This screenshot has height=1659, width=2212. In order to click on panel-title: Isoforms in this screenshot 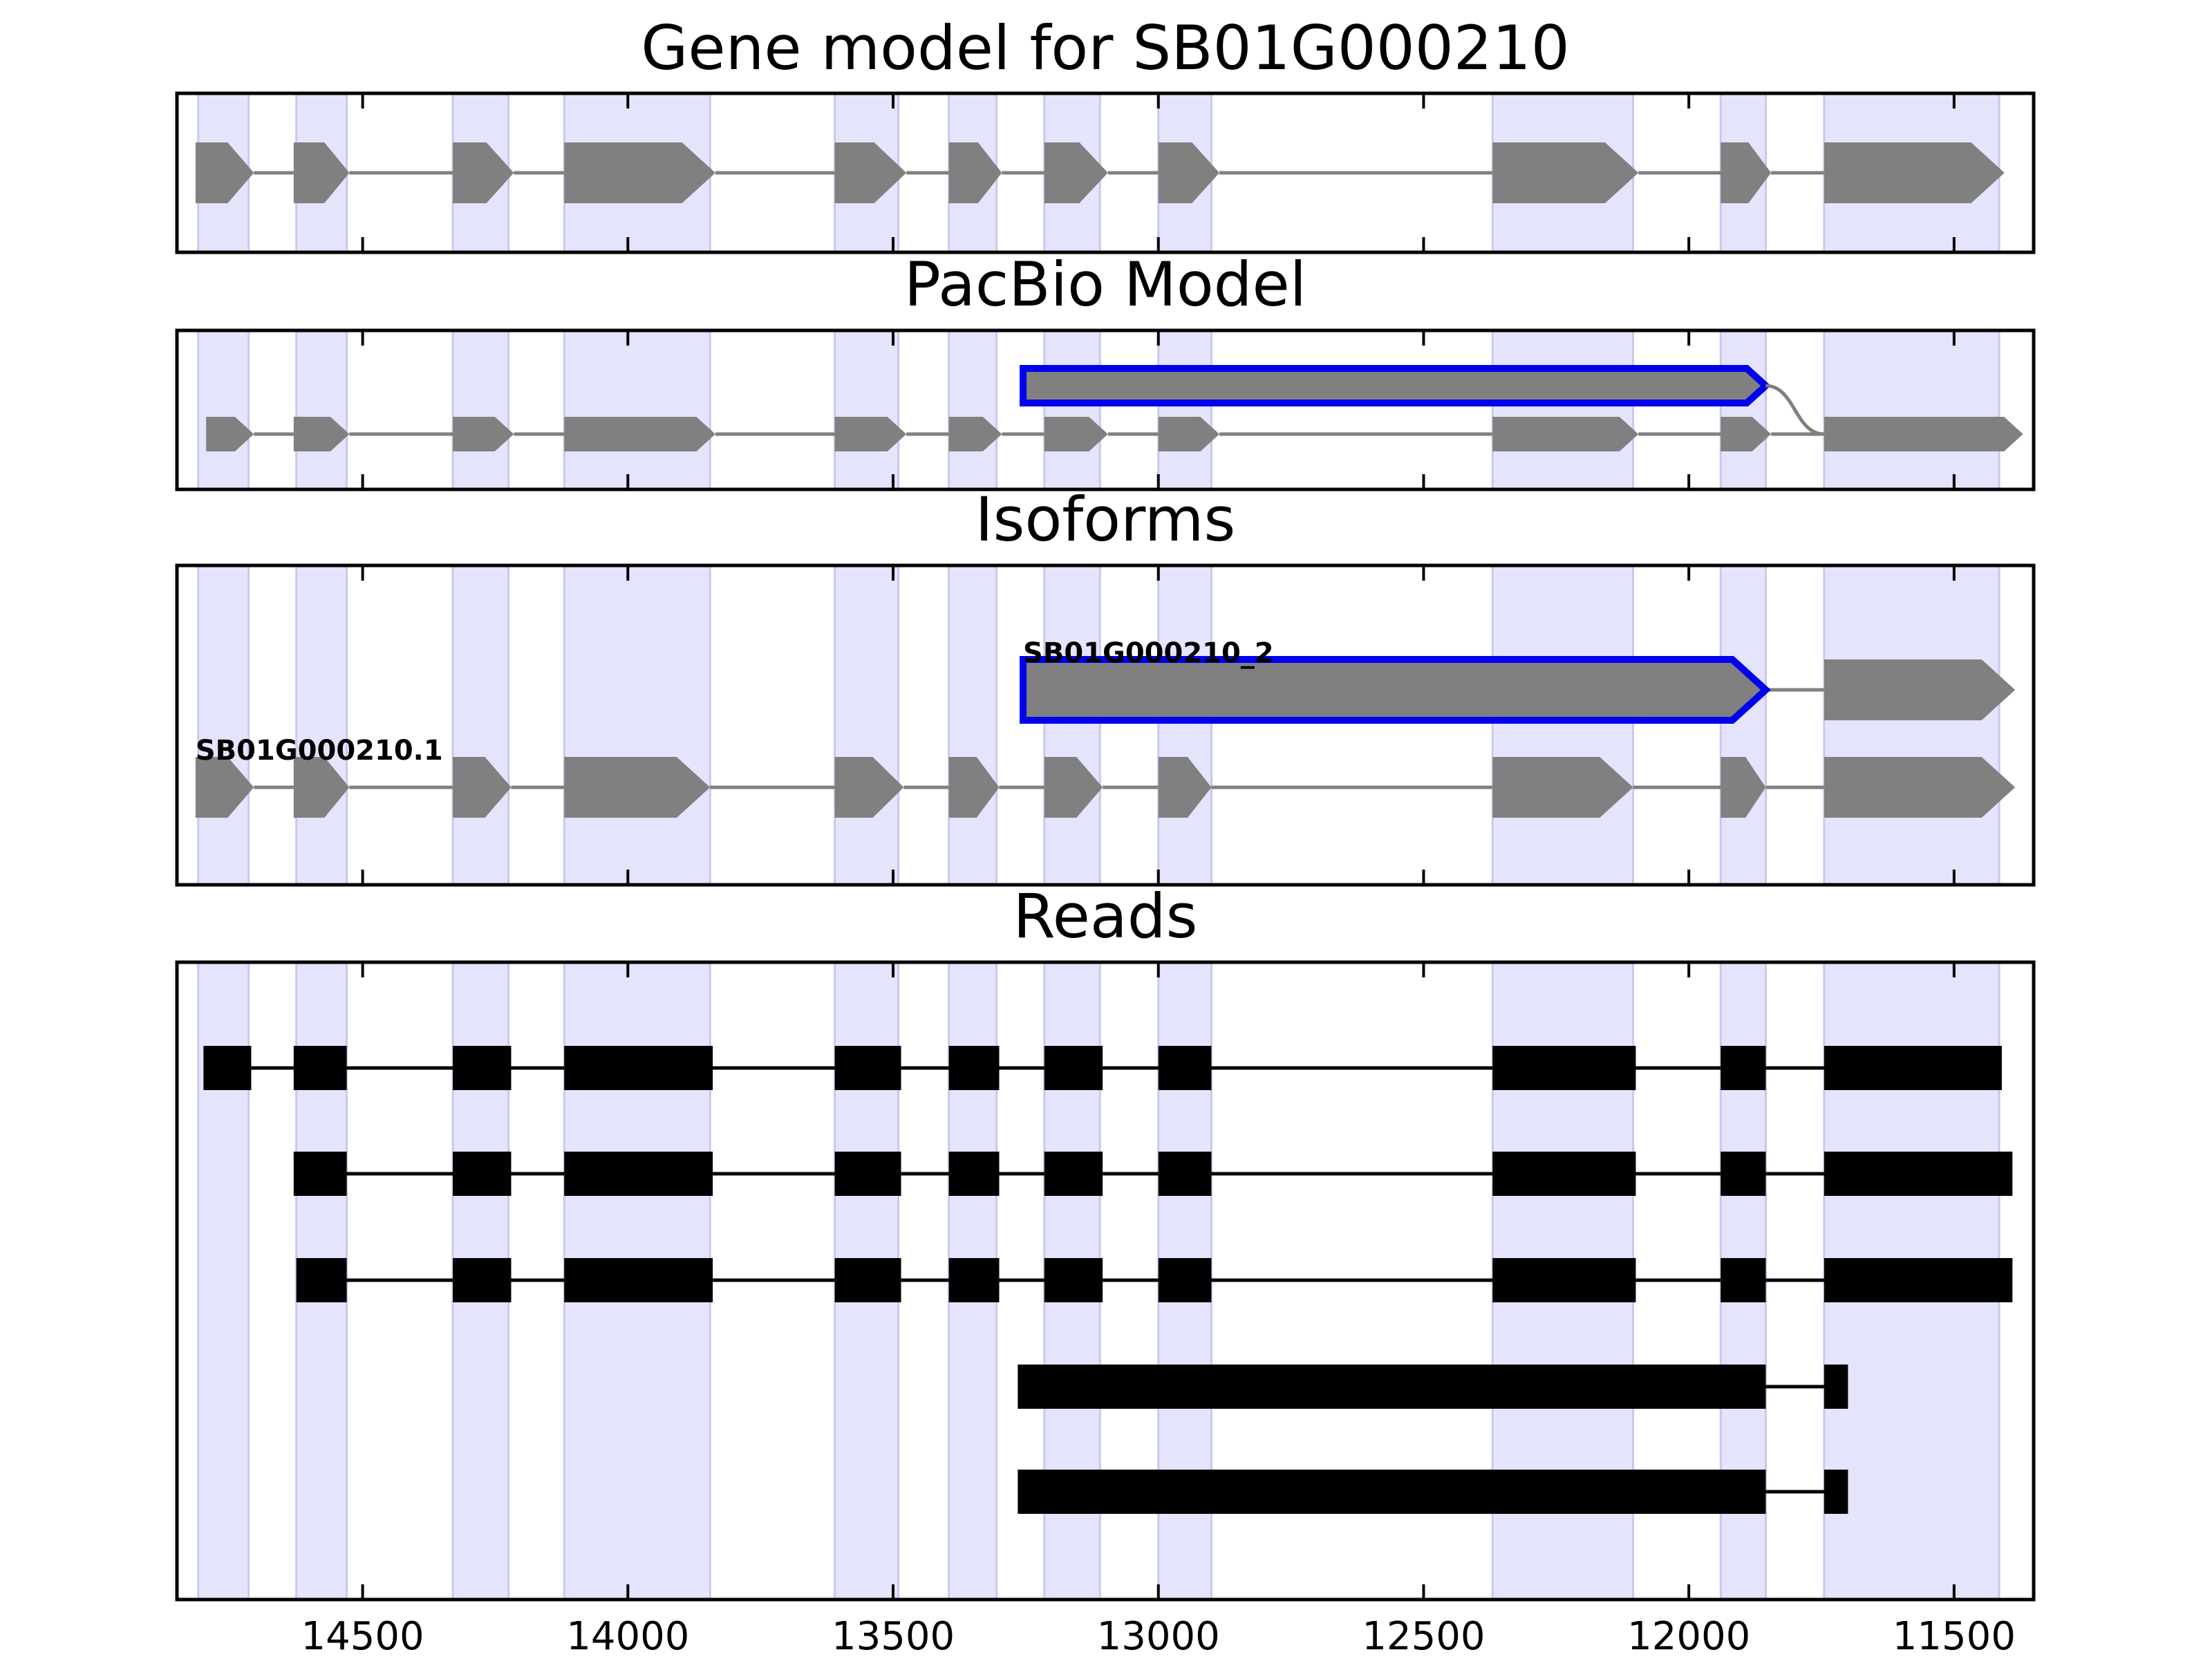, I will do `click(1105, 519)`.